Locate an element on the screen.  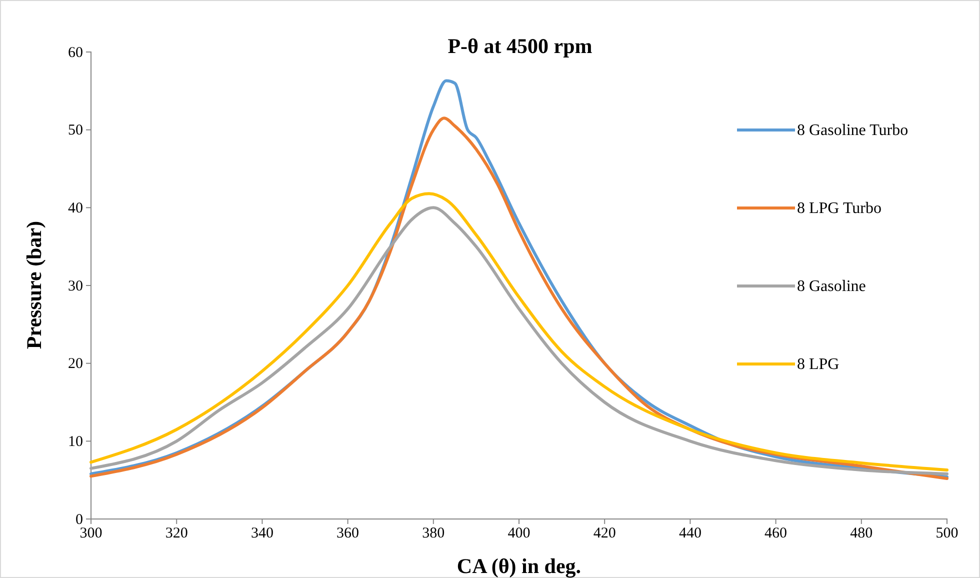
x-tick-label: 380 is located at coordinates (433, 534).